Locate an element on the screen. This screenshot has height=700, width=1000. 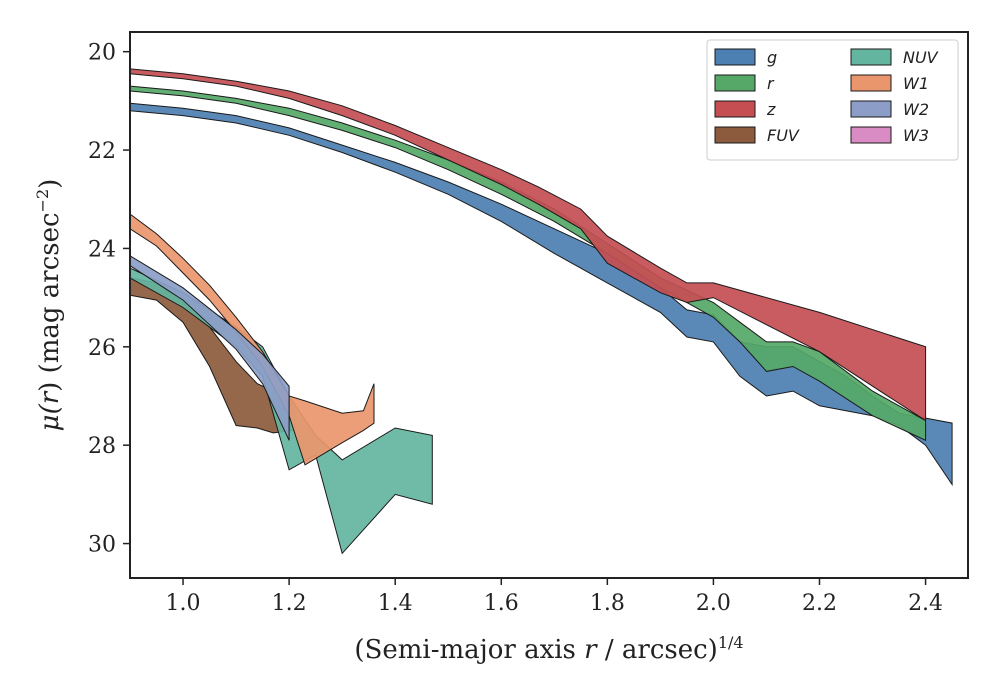
y-axis-title-sup: −2 is located at coordinates (42, 201).